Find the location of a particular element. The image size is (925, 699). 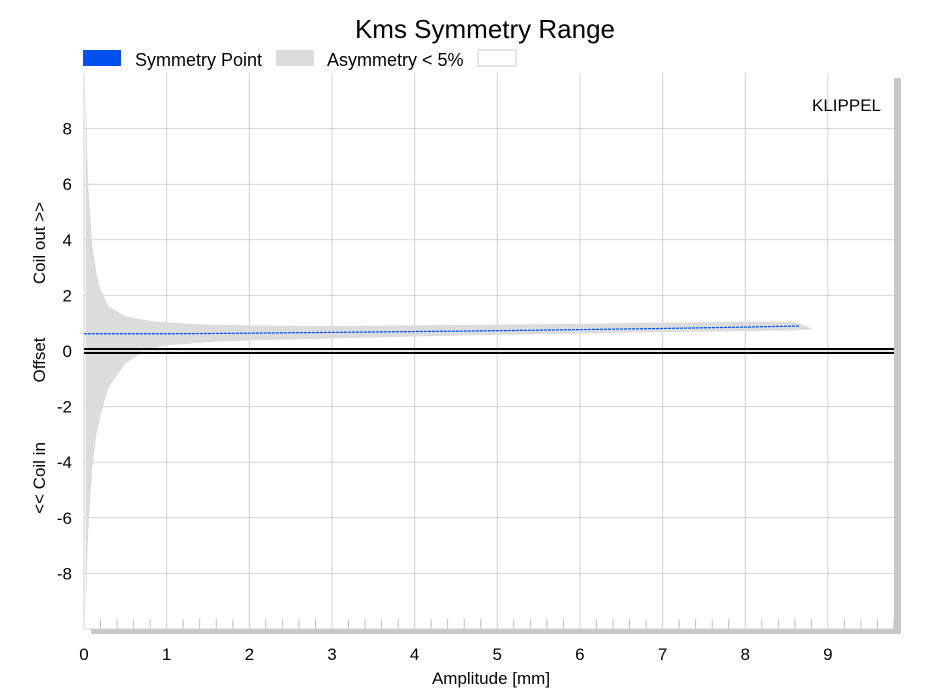

y-tick-label-6: -4 is located at coordinates (64, 462).